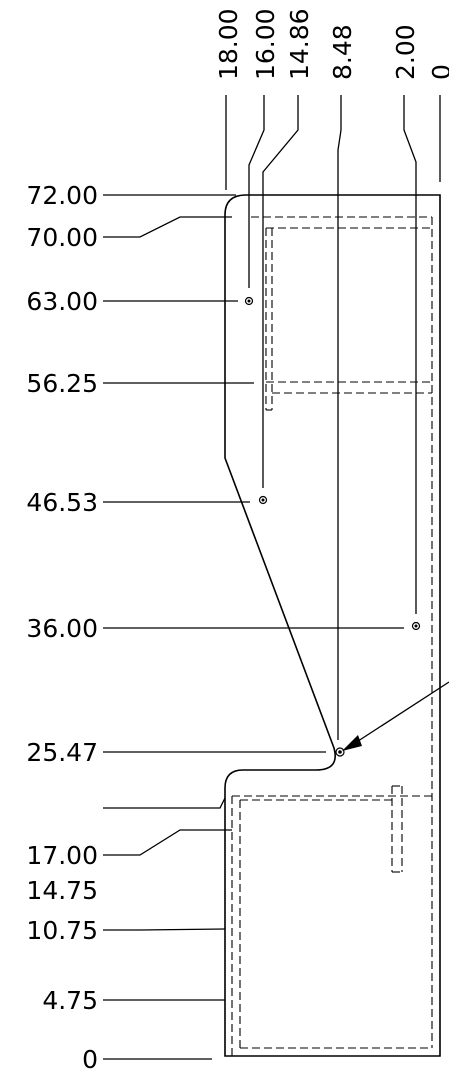  Describe the element at coordinates (62, 383) in the screenshot. I see `y-ordinate-56-25: 56.25` at that location.